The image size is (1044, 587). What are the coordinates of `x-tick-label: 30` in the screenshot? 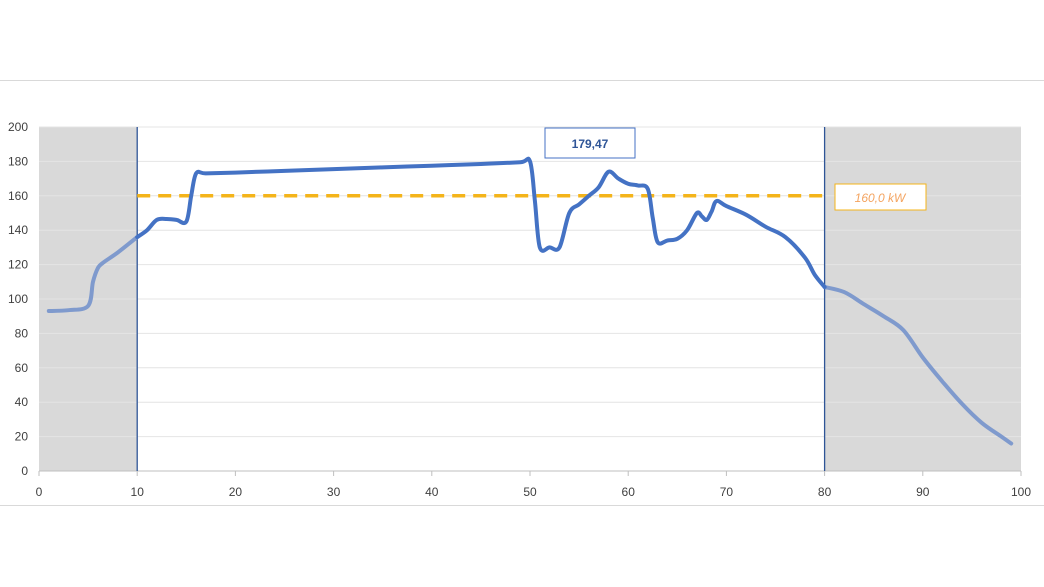 It's located at (334, 492).